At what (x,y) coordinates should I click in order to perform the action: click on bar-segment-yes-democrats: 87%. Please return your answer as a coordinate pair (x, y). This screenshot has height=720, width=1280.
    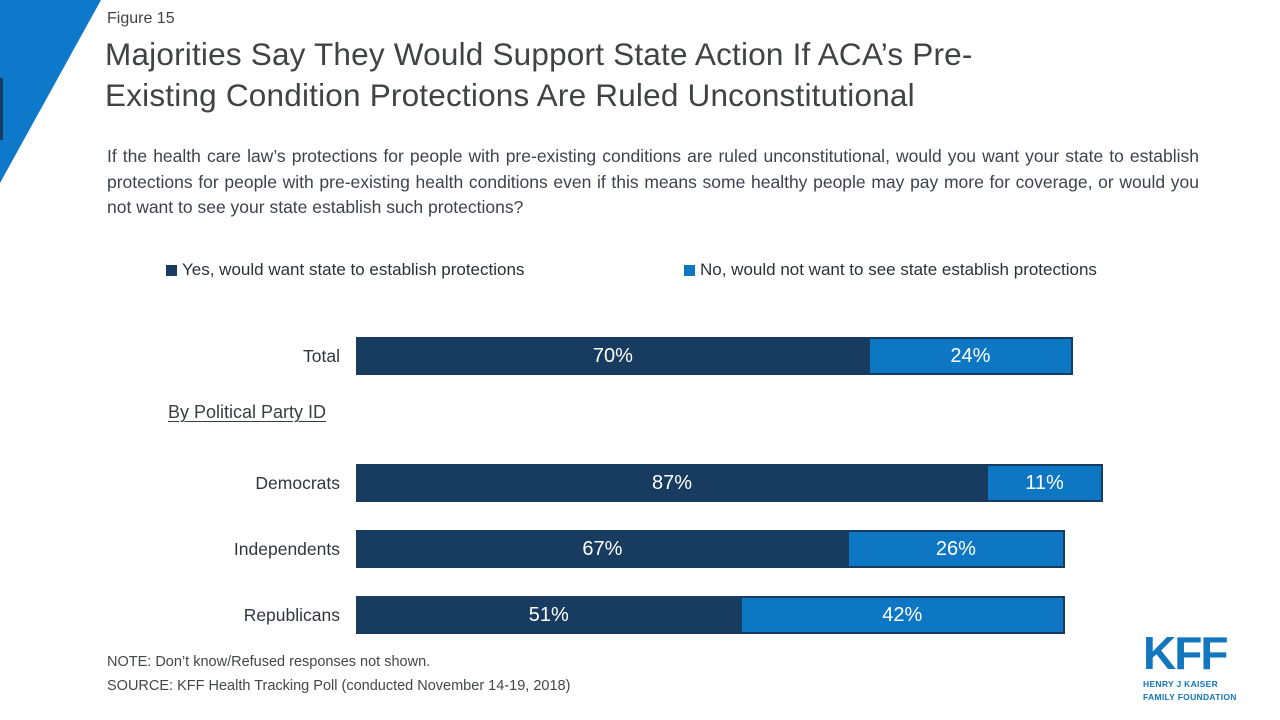
    Looking at the image, I should click on (672, 483).